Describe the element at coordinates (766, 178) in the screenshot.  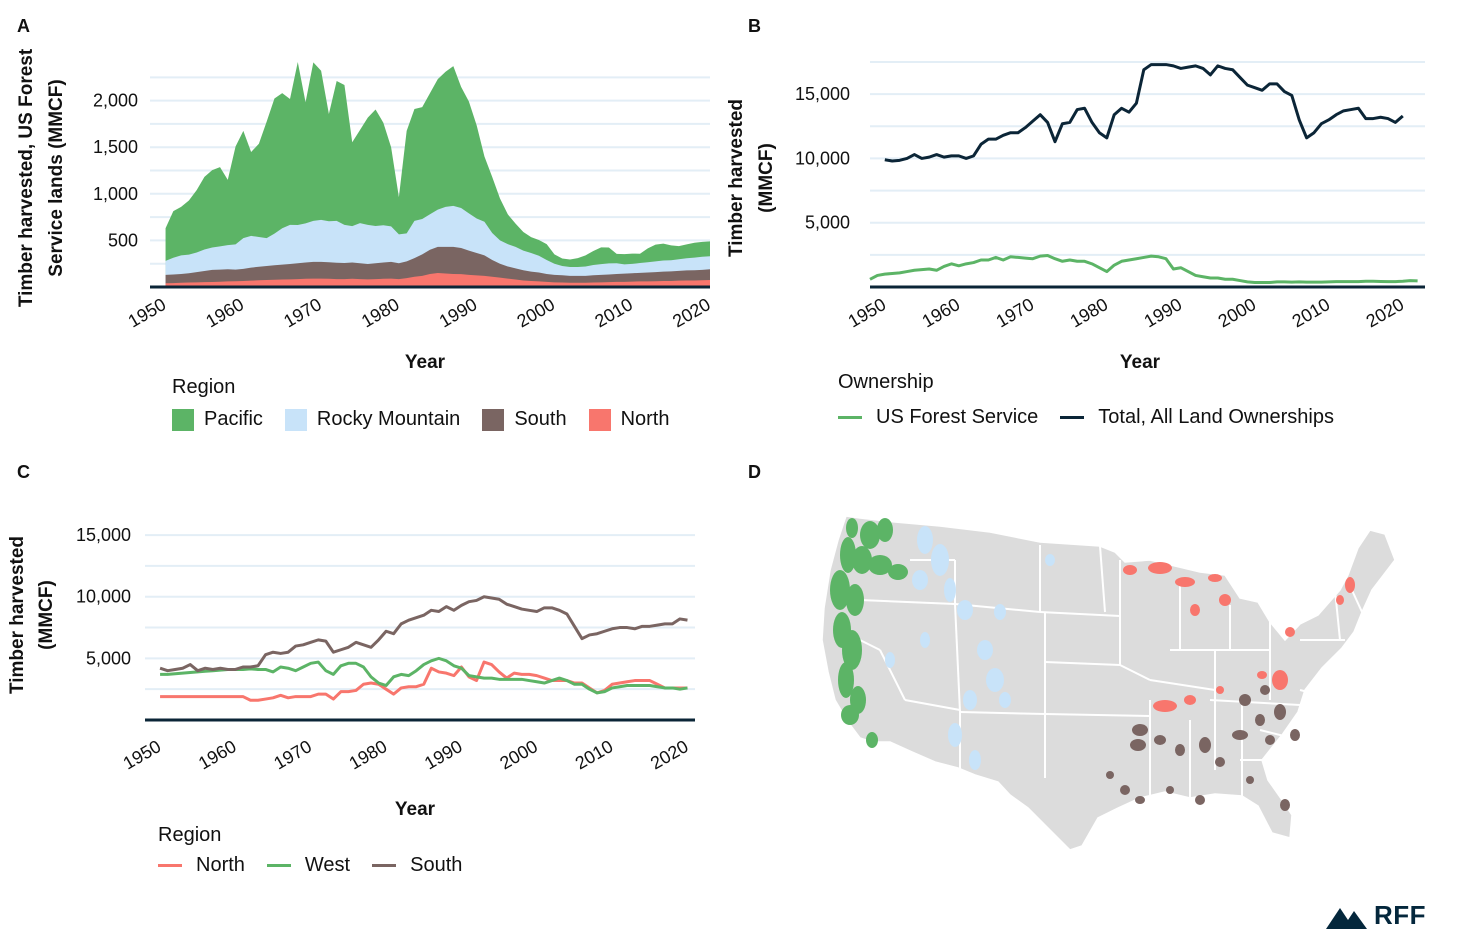
I see `y-axis-title: (MMCF)` at that location.